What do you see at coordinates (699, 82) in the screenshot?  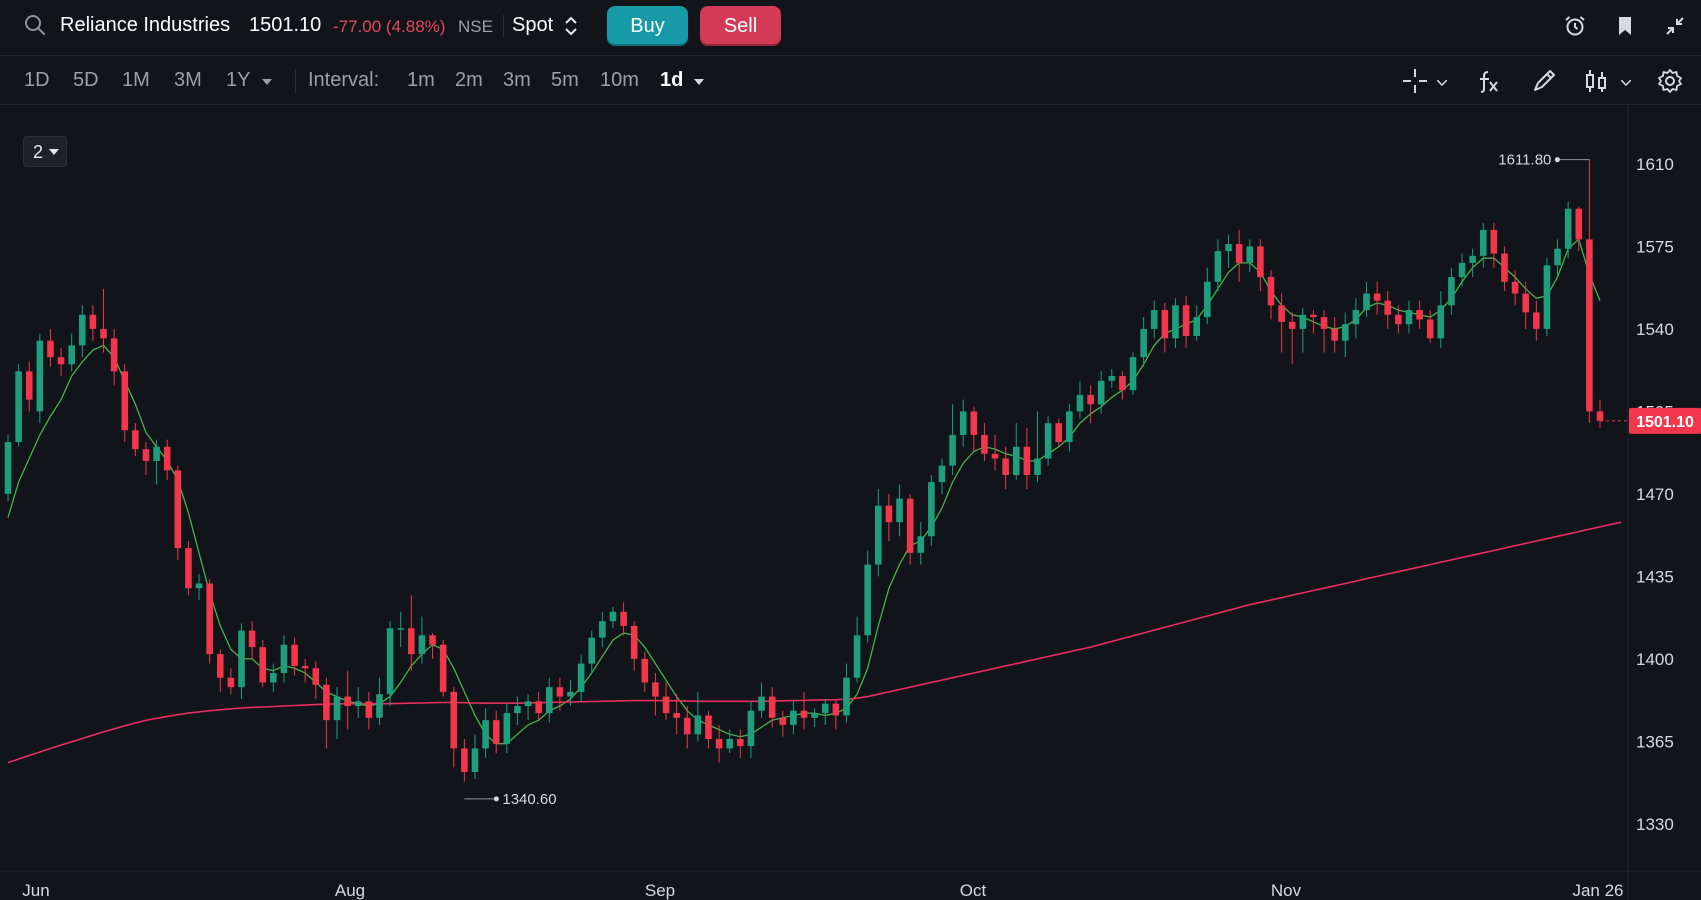 I see `interval-dropdown-icon` at bounding box center [699, 82].